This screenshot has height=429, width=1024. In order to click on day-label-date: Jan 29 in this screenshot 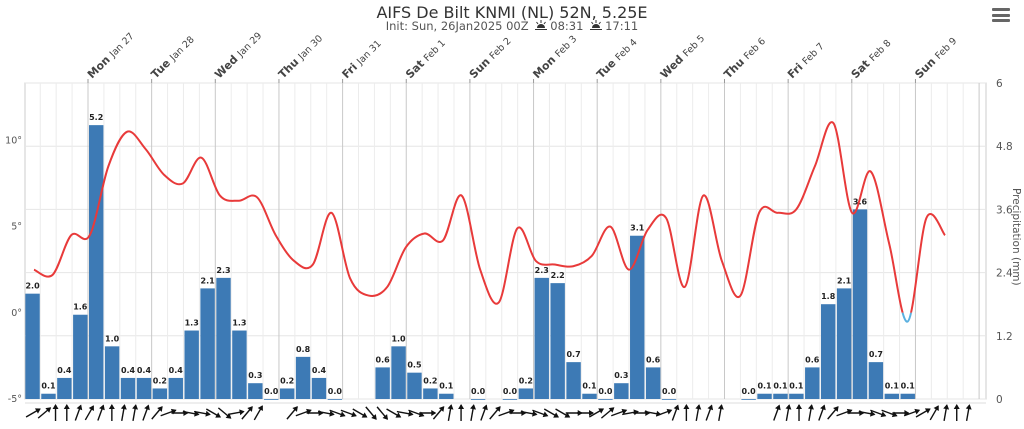, I will do `click(250, 45)`.